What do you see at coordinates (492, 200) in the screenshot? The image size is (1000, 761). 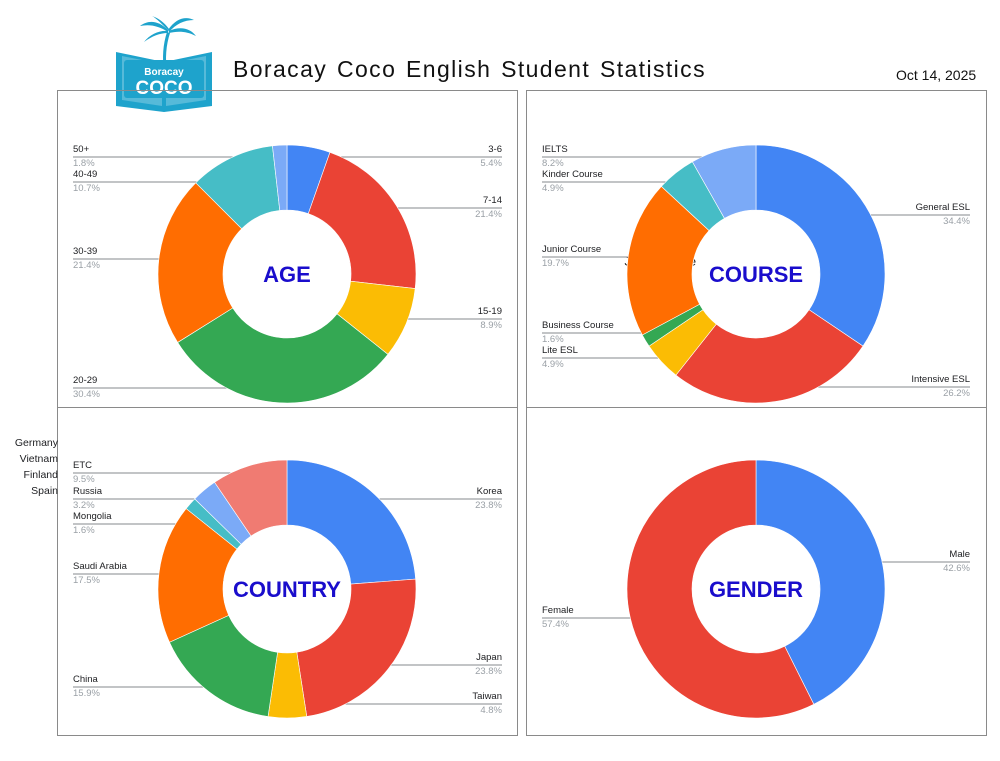 I see `slice-name-label: 7-14` at bounding box center [492, 200].